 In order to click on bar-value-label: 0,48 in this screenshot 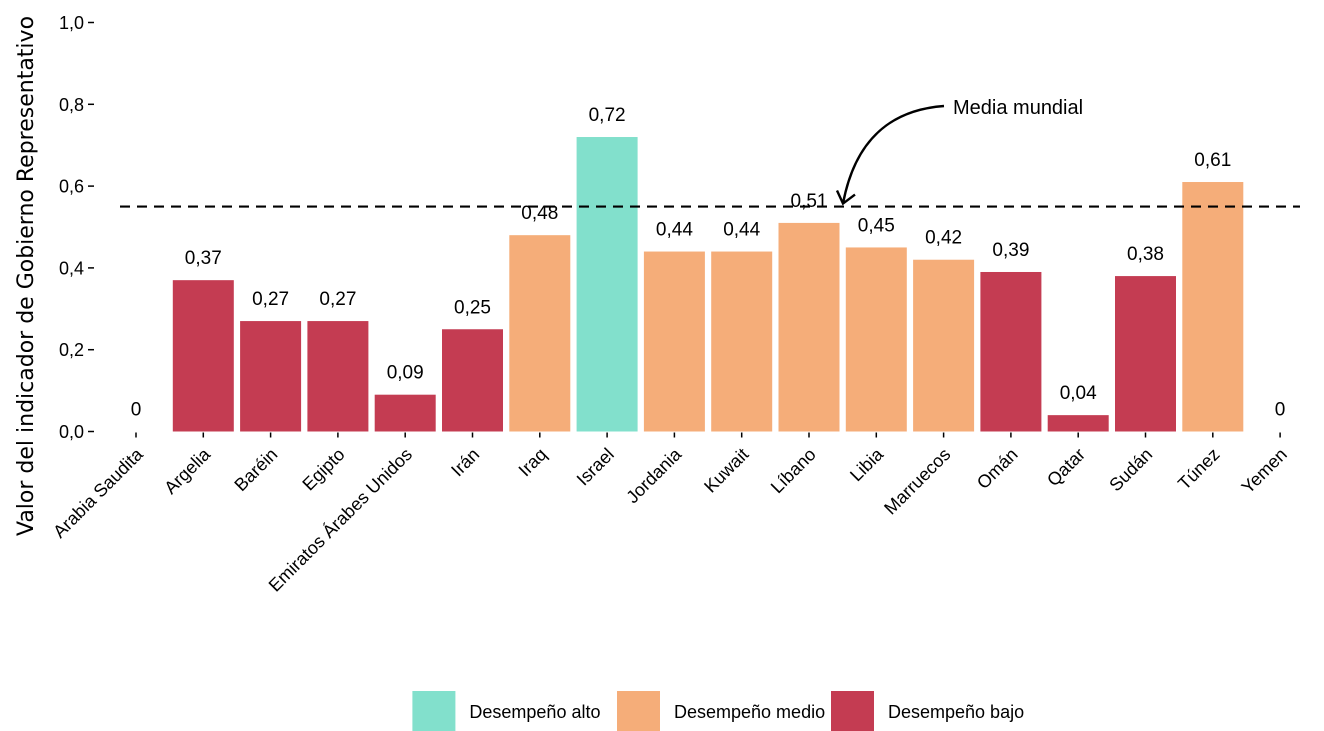, I will do `click(539, 213)`.